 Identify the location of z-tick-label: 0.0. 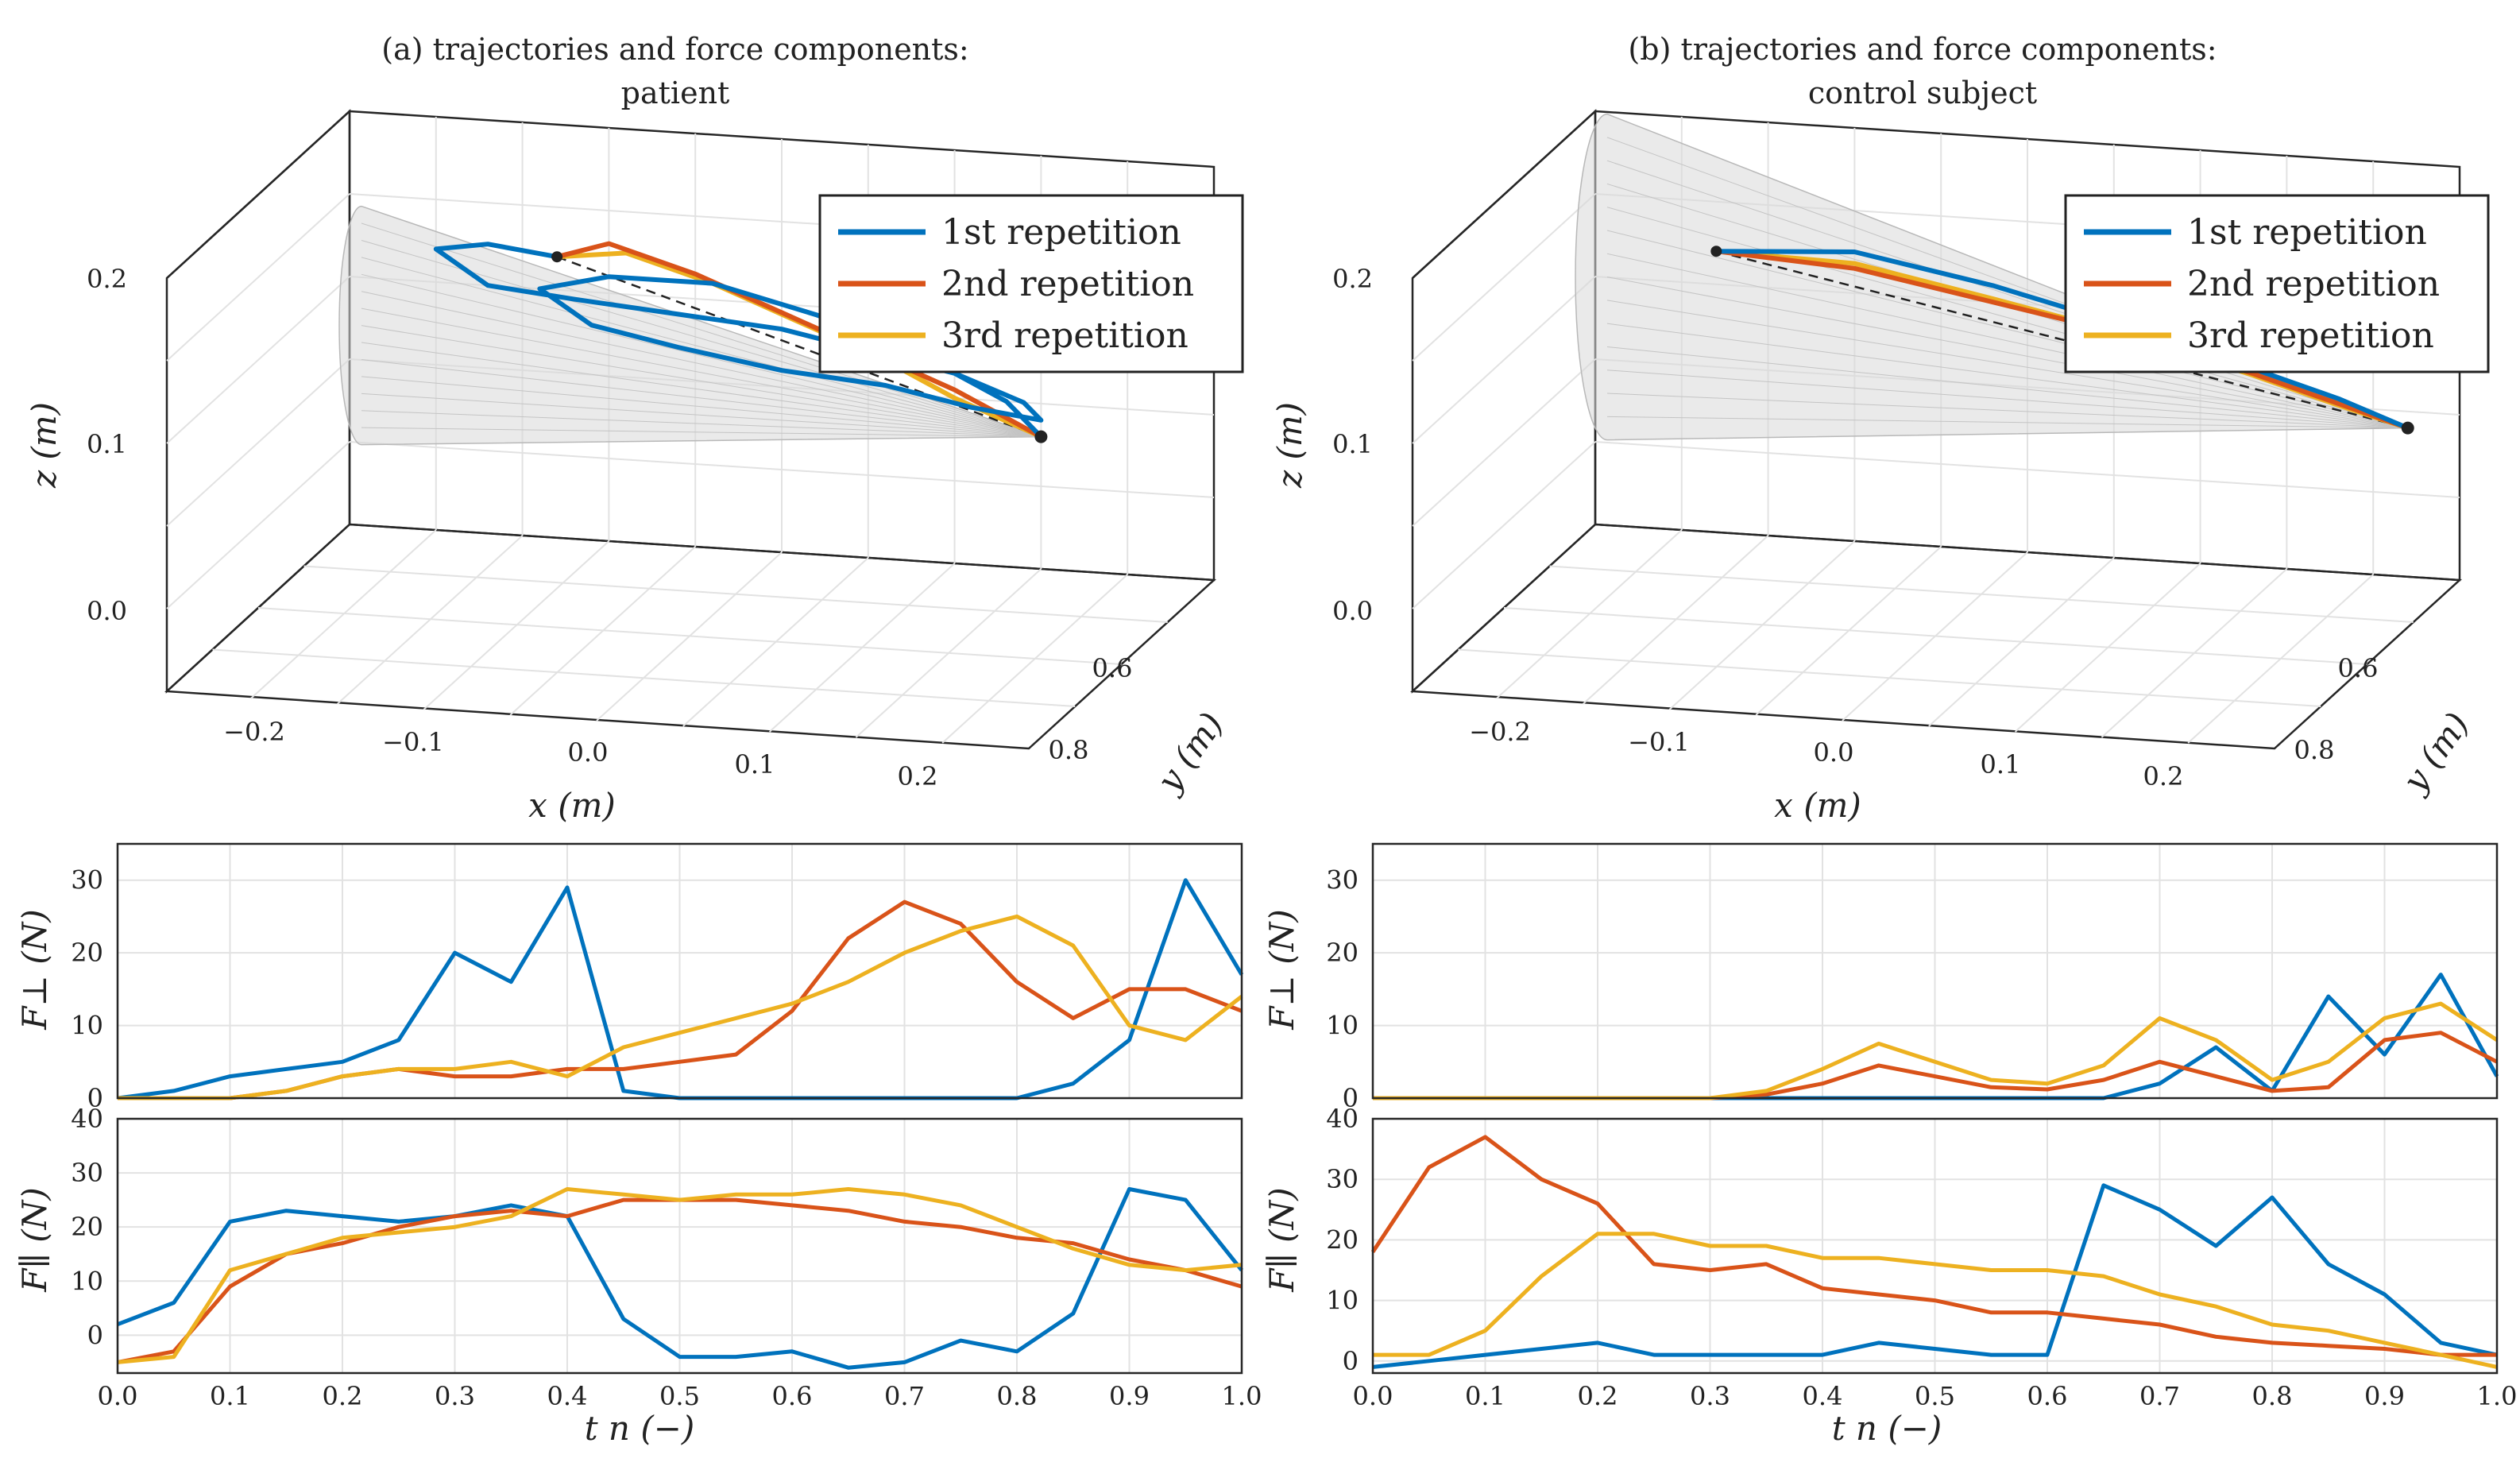
(107, 611).